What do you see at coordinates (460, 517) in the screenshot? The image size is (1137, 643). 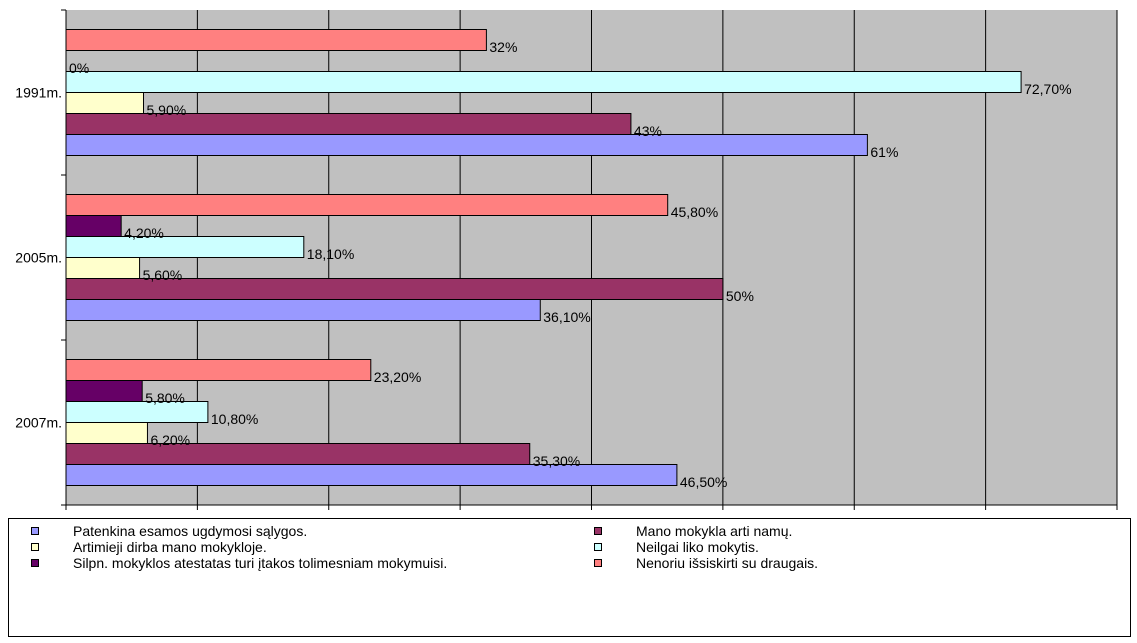 I see `x-tick-label: 30%` at bounding box center [460, 517].